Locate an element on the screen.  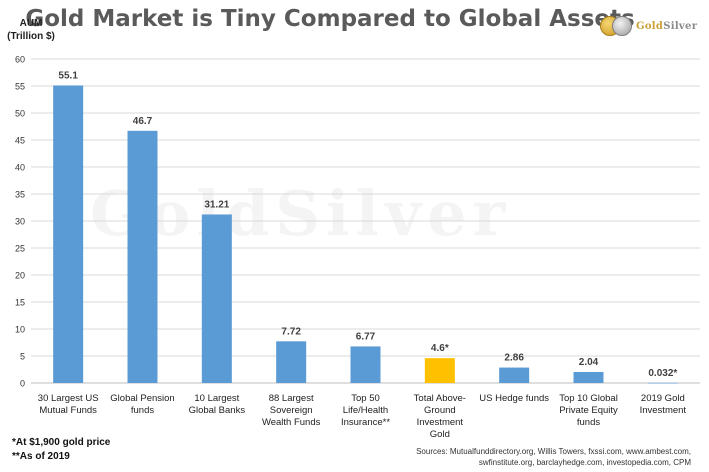
data-label: 0.032* is located at coordinates (662, 373).